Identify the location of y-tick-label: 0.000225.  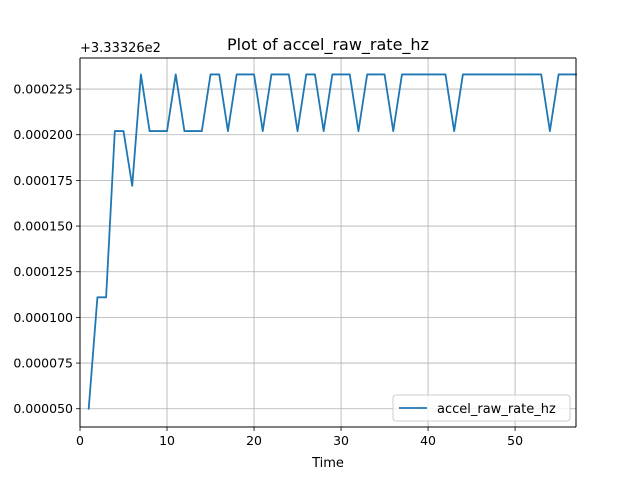
(43, 89).